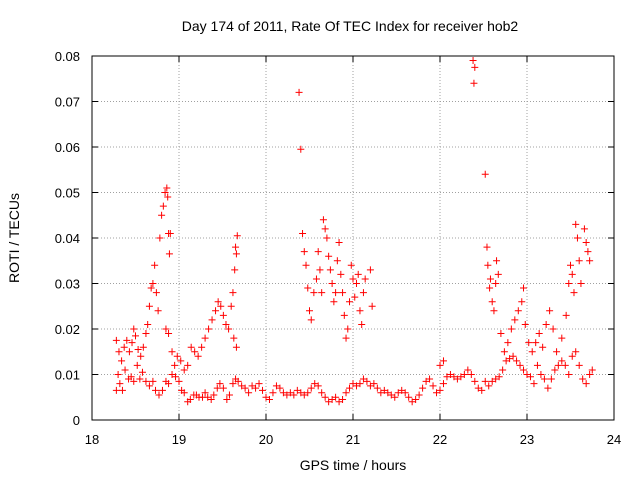 The height and width of the screenshot is (480, 640). What do you see at coordinates (92, 439) in the screenshot?
I see `x-tick-label: 18` at bounding box center [92, 439].